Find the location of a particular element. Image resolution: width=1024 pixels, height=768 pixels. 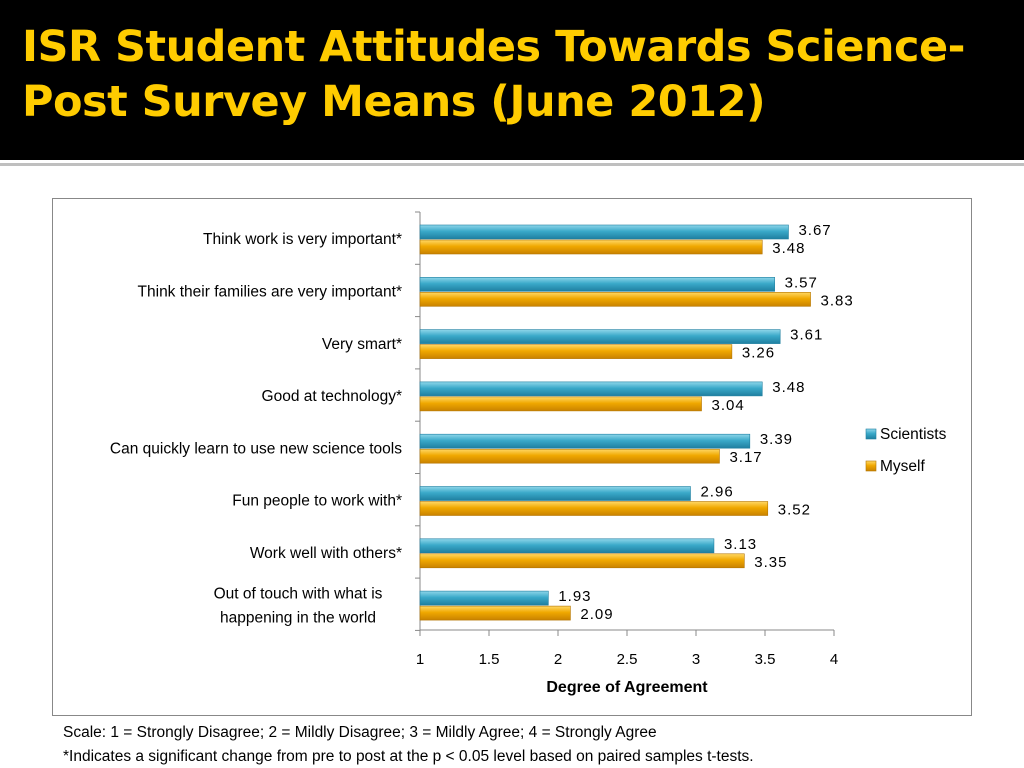

data-label-scientists: 3.57 is located at coordinates (801, 282).